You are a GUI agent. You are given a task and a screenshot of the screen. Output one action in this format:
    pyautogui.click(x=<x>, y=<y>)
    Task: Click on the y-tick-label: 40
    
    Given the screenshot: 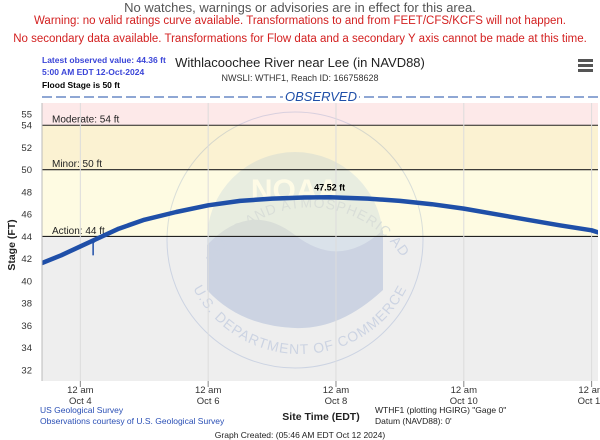 What is the action you would take?
    pyautogui.click(x=26, y=281)
    